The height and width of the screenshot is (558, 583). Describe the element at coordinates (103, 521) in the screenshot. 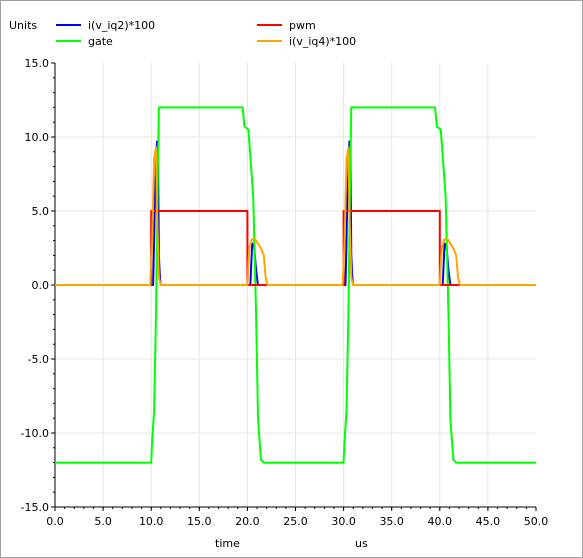

I see `x-tick-label: 5.0` at that location.